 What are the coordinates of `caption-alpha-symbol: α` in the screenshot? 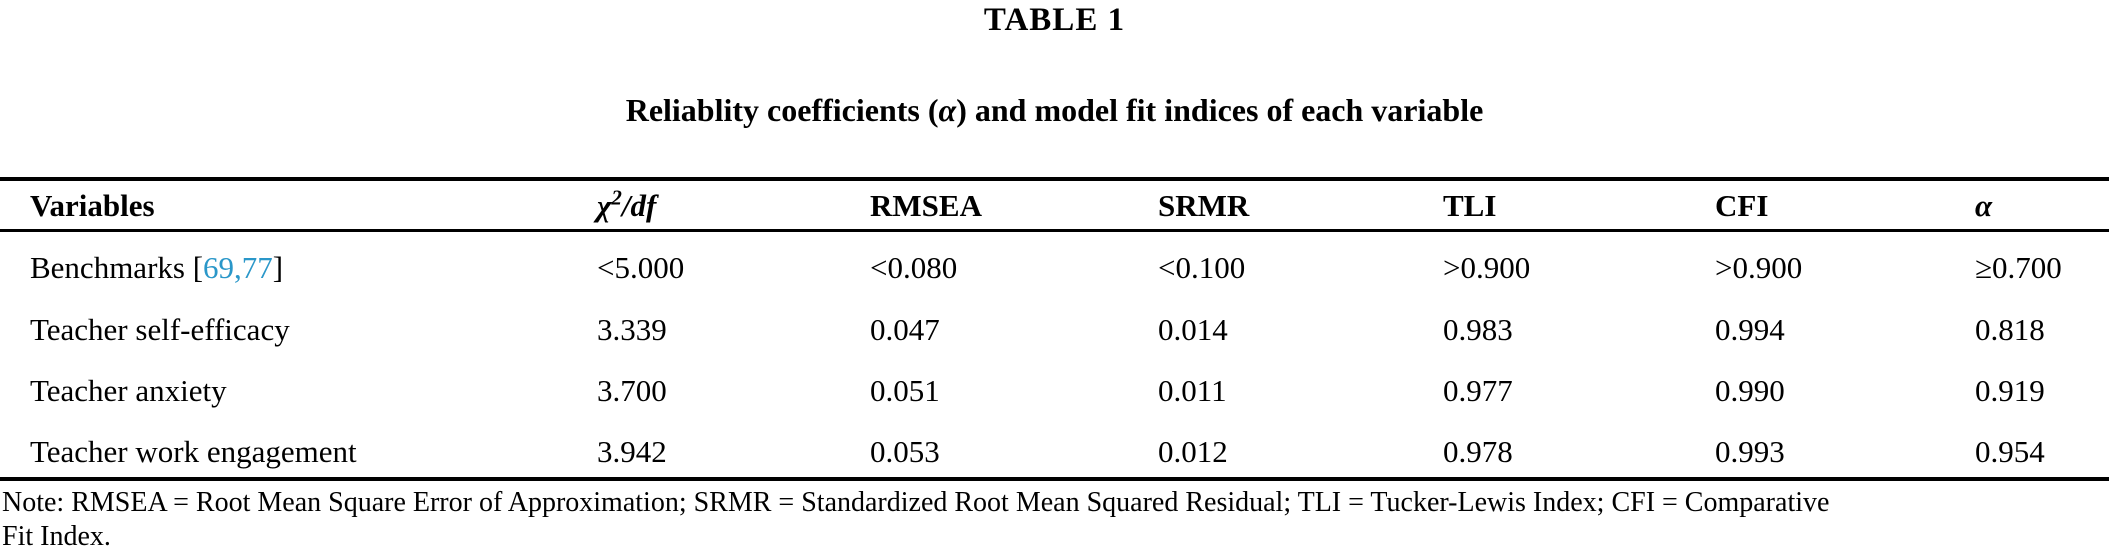 It's located at (947, 110).